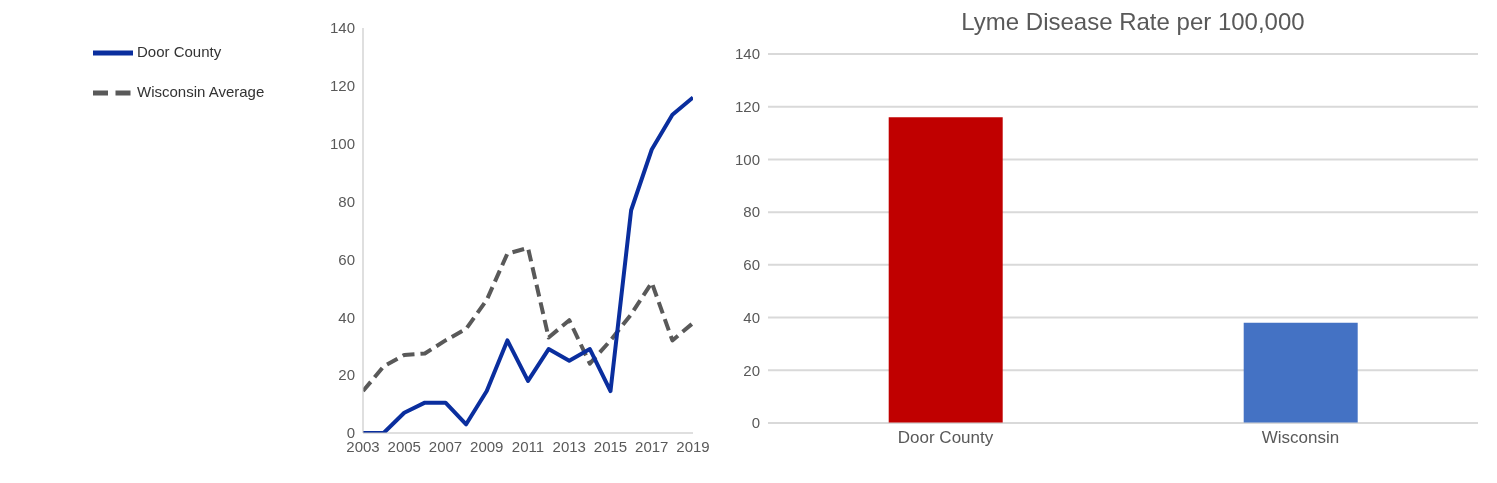 This screenshot has width=1497, height=483. I want to click on line-series, so click(528, 319).